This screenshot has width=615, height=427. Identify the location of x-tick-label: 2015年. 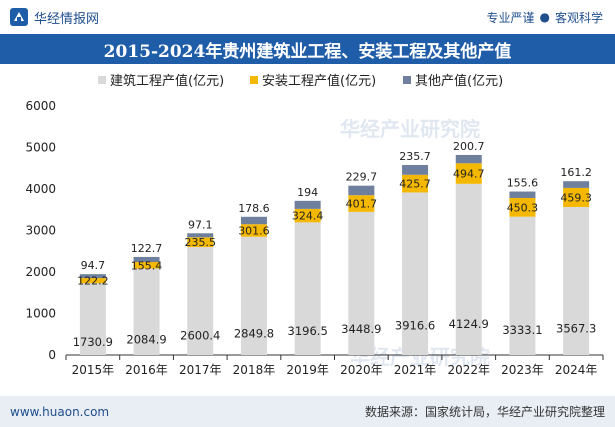
(93, 370).